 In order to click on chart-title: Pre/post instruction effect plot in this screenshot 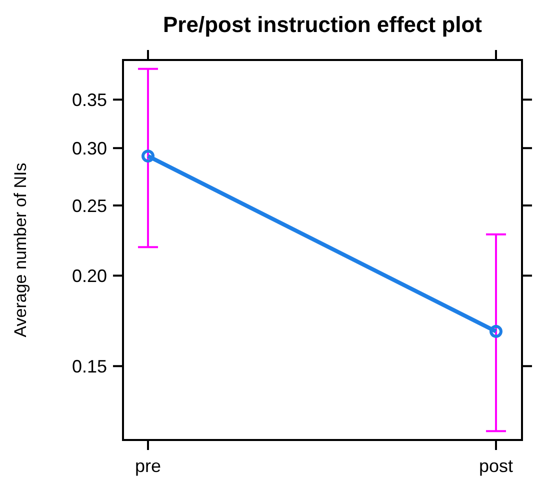, I will do `click(322, 24)`.